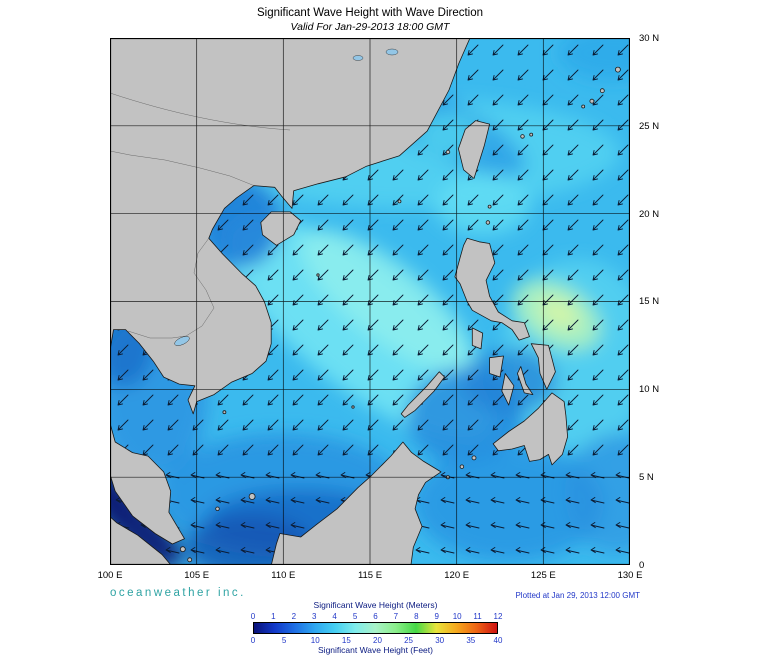 The height and width of the screenshot is (665, 775). Describe the element at coordinates (496, 366) in the screenshot. I see `landmass-panay` at that location.